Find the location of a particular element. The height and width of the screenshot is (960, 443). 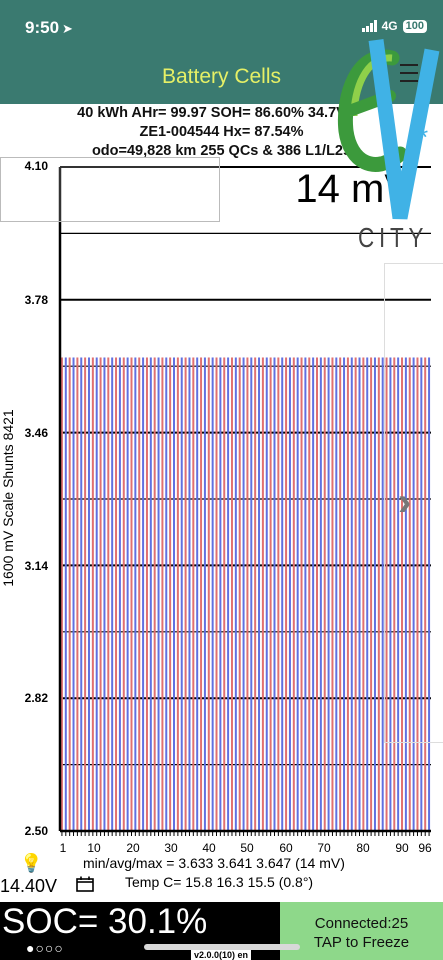

signal-icon is located at coordinates (369, 26).